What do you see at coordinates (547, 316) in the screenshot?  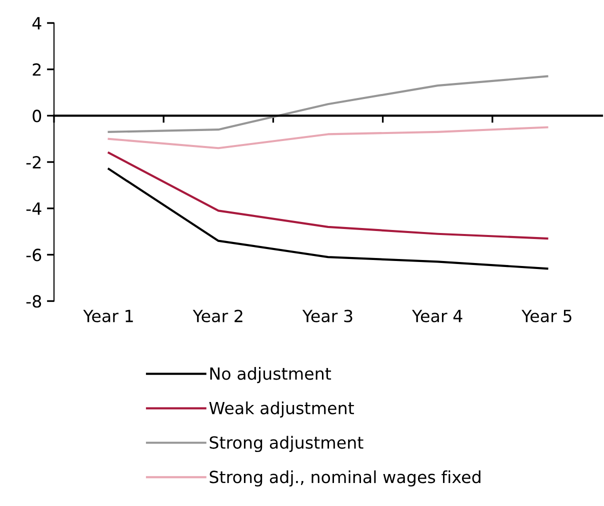 I see `x-tick-label: Year 5` at bounding box center [547, 316].